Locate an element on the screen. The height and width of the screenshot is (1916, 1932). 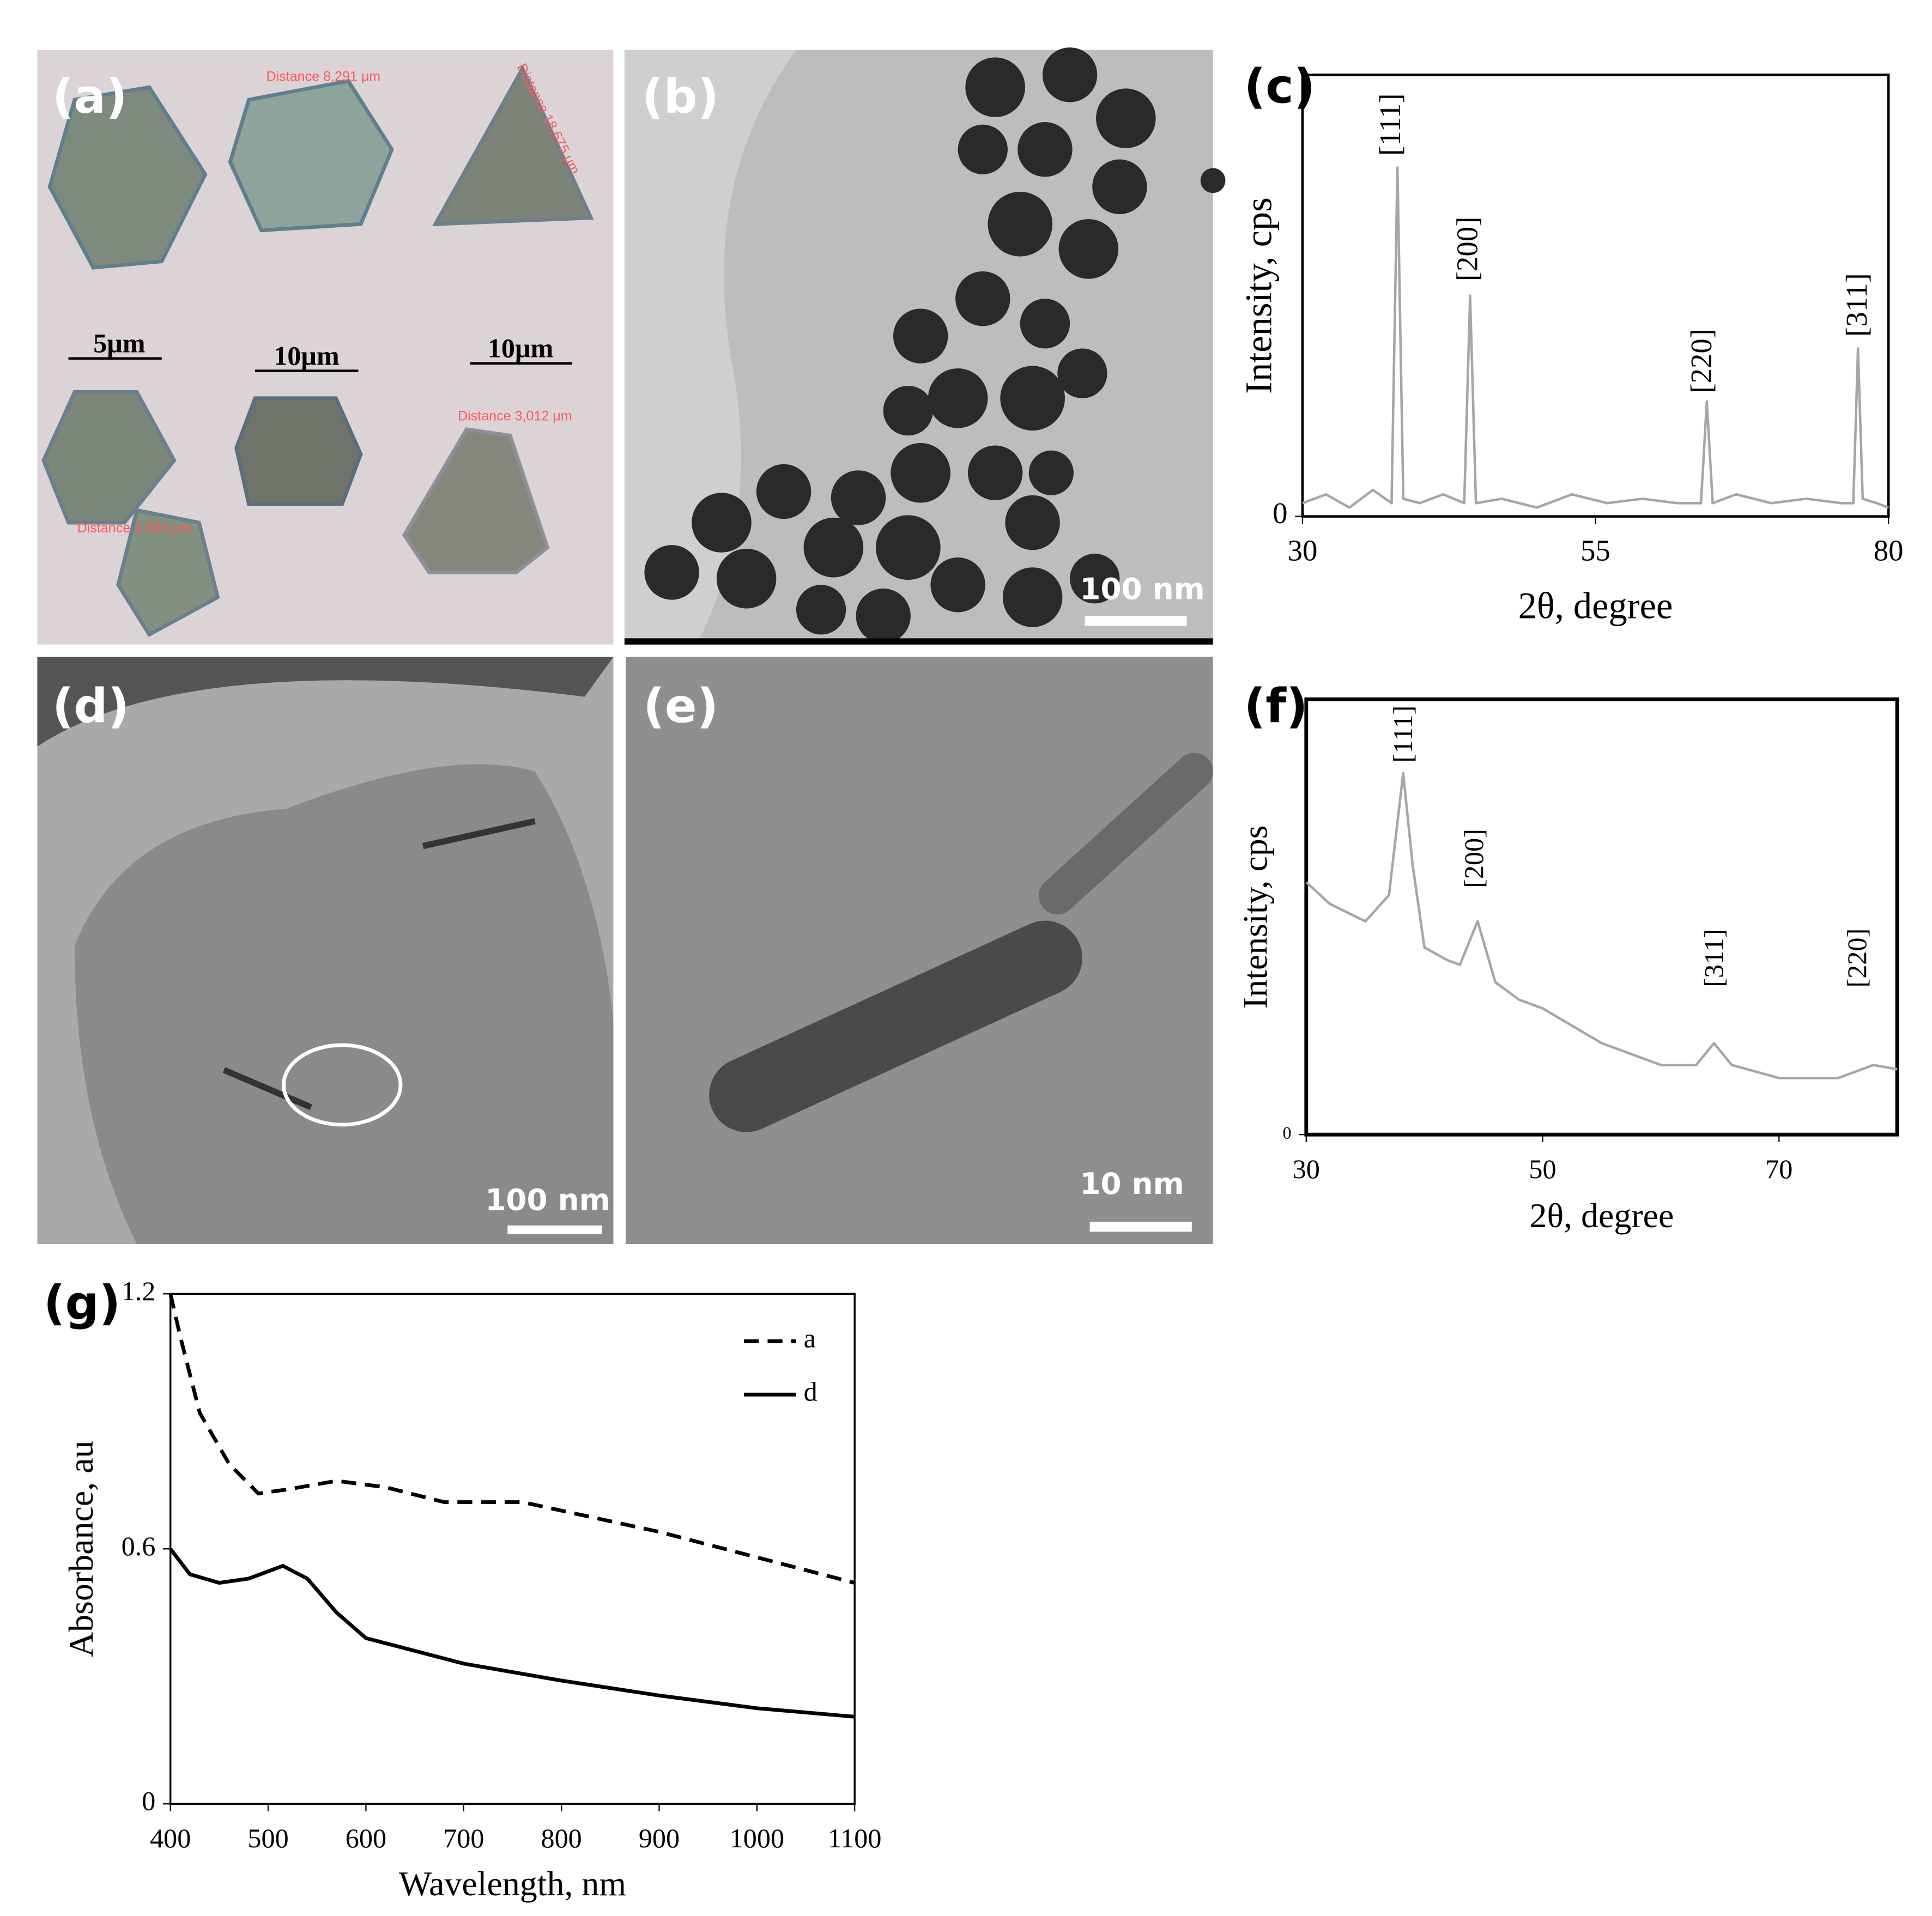
x-tick-label: 500 is located at coordinates (267, 1838).